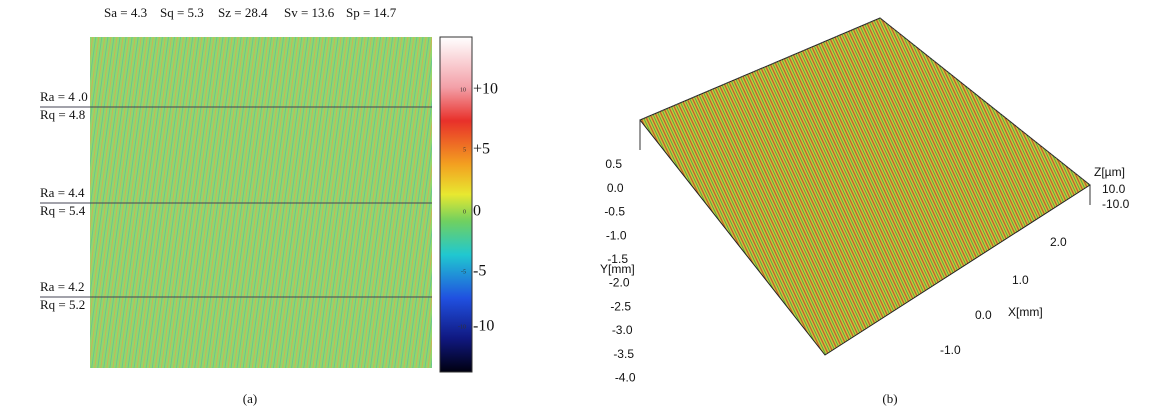 This screenshot has height=415, width=1162. I want to click on y-tick-label: -0.5, so click(614, 212).